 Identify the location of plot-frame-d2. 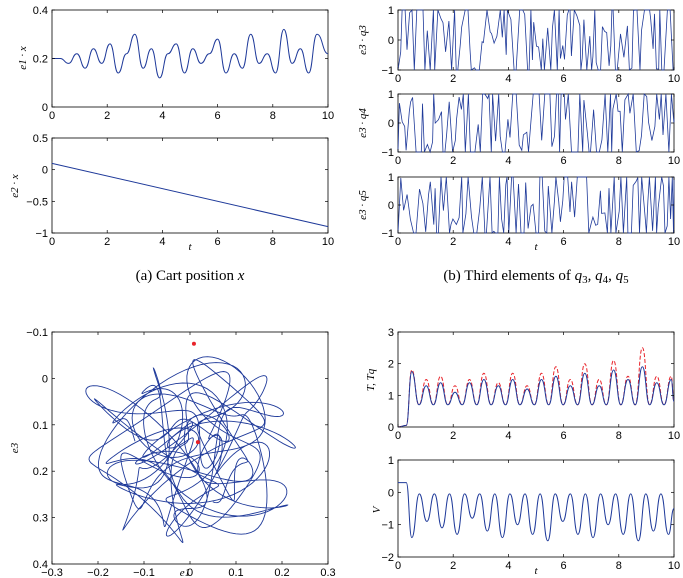
(536, 508).